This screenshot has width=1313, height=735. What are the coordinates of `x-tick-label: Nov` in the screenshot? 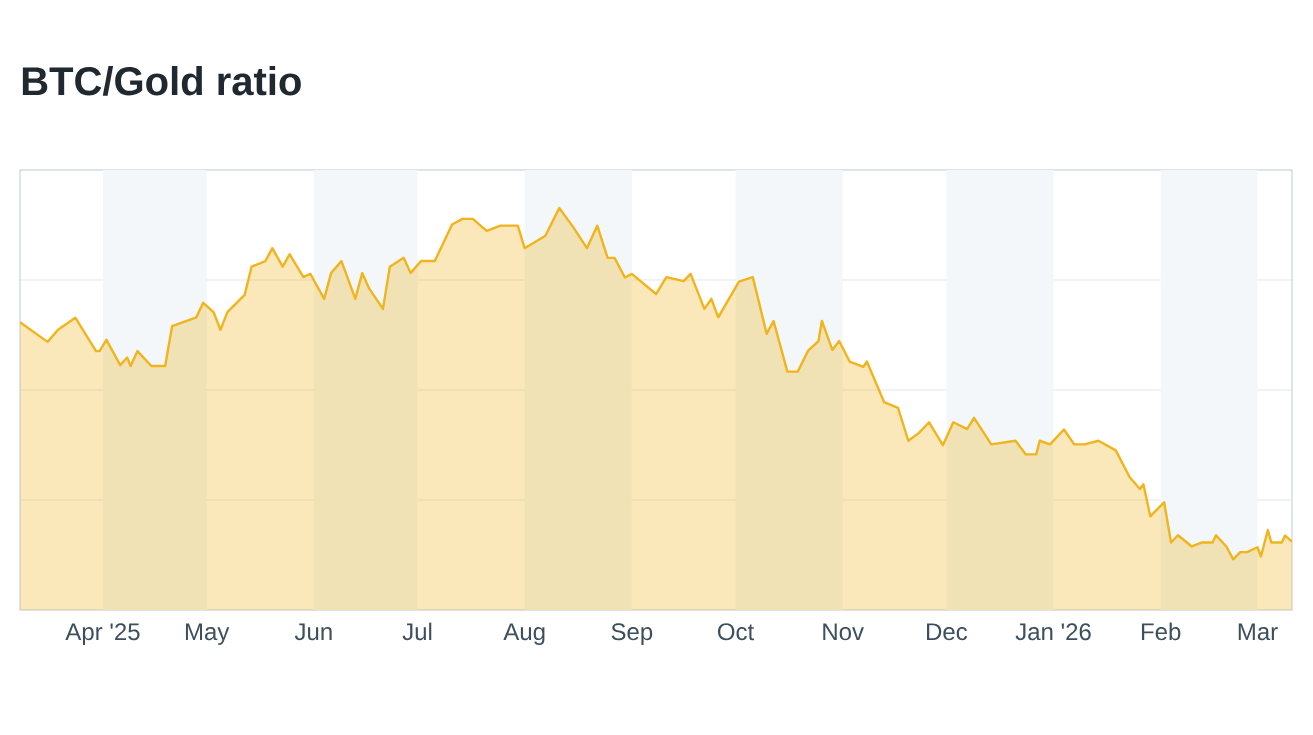 It's located at (843, 632).